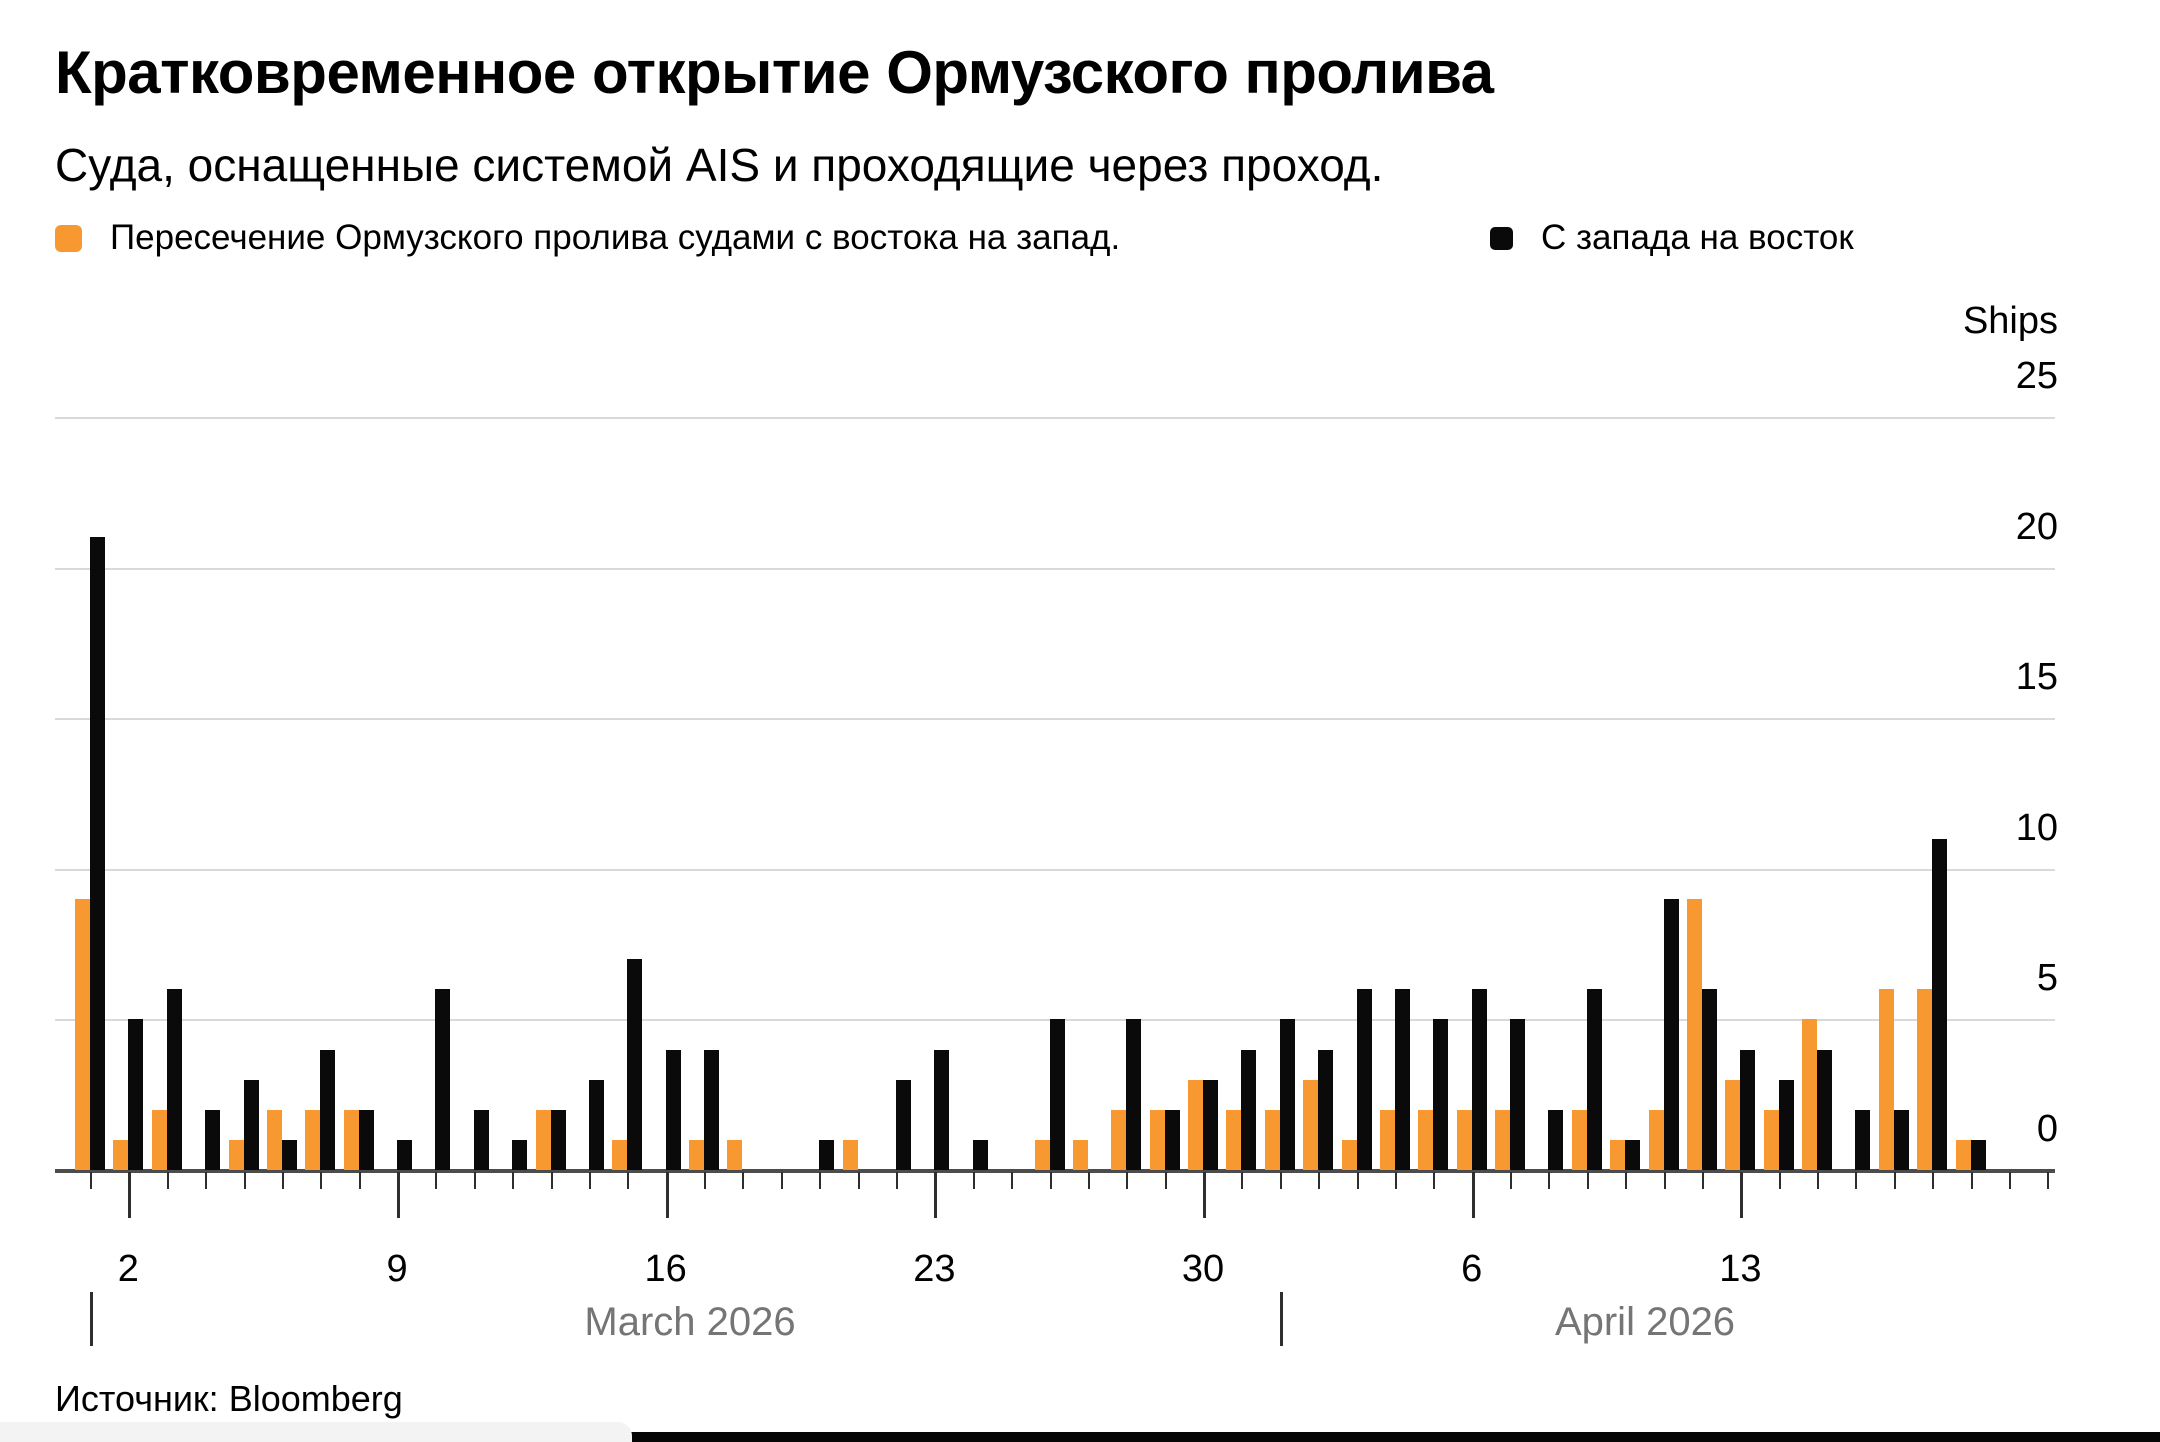 The height and width of the screenshot is (1442, 2160). I want to click on legend-label-west-east: С запада на восток, so click(1697, 237).